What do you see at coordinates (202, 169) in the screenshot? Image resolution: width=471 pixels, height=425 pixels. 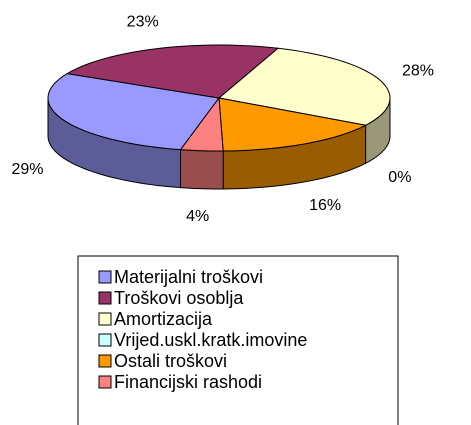 I see `slice-side` at bounding box center [202, 169].